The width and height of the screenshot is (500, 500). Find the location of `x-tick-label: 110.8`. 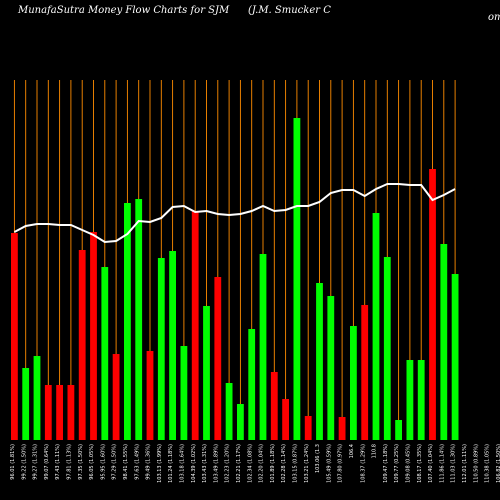

x-tick-label: 110.8 is located at coordinates (375, 451).